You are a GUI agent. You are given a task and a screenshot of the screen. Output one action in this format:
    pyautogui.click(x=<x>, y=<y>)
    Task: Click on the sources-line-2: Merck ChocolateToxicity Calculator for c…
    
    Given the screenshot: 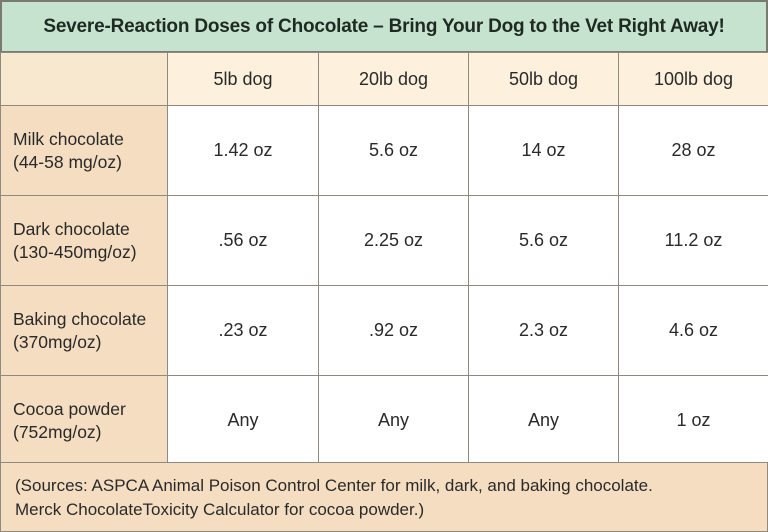 What is the action you would take?
    pyautogui.click(x=220, y=509)
    